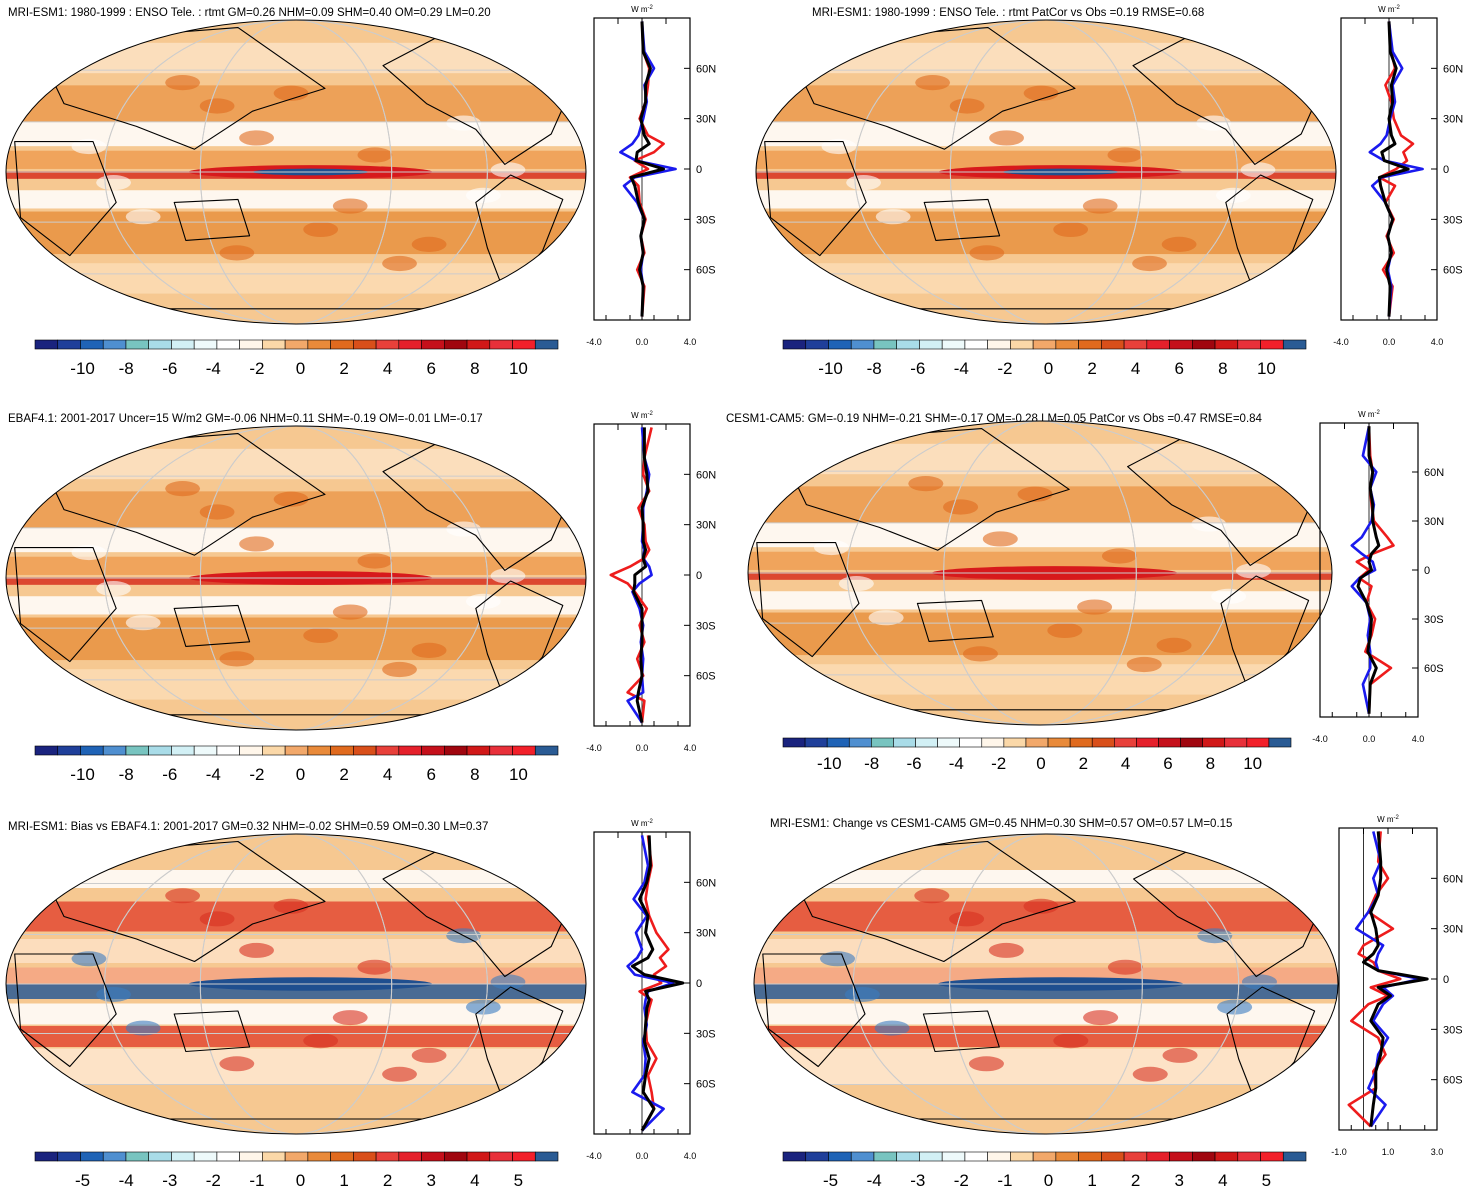 The image size is (1483, 1187). I want to click on africa-coastline, so click(815, 199).